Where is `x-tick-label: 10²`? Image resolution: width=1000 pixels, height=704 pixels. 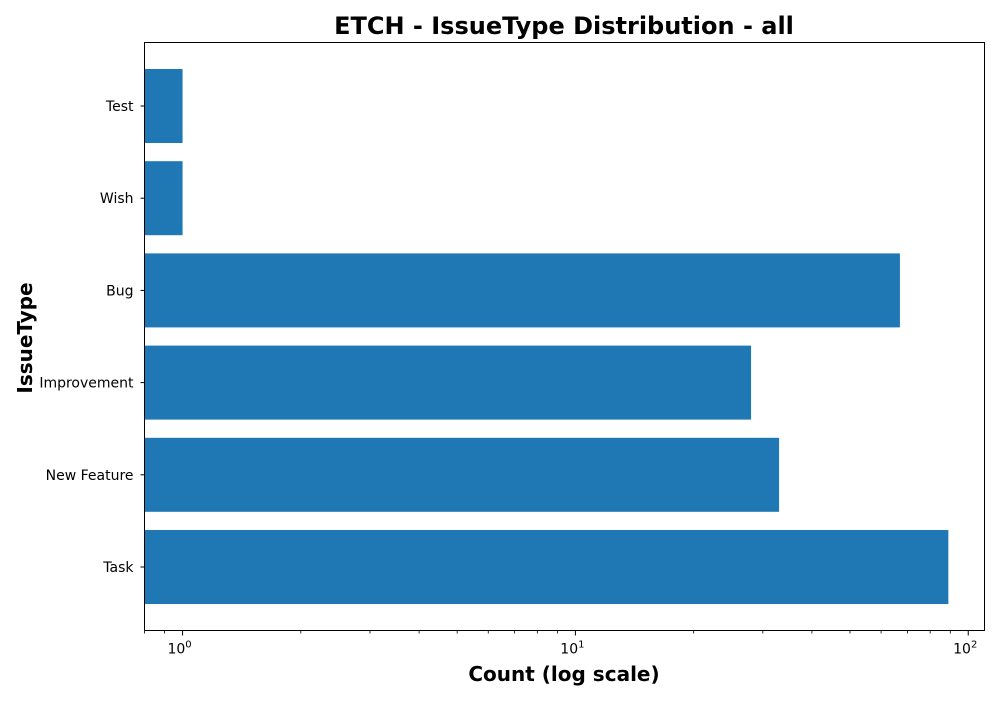
x-tick-label: 10² is located at coordinates (965, 649).